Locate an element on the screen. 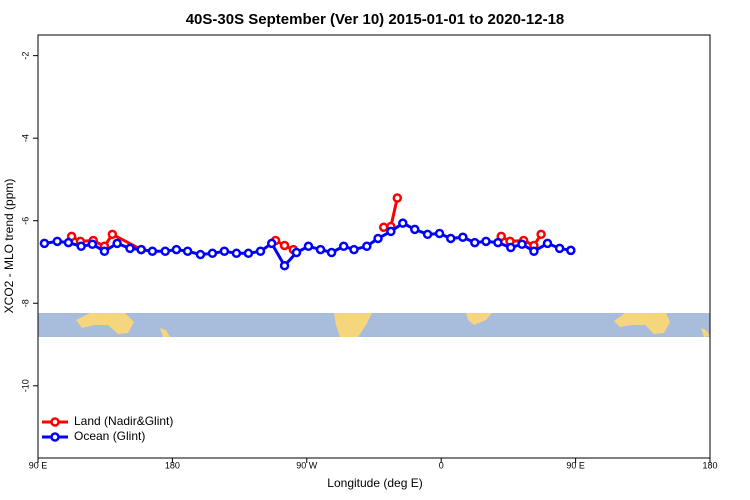 Image resolution: width=750 pixels, height=500 pixels. legend-label: Land (Nadir&Glint) is located at coordinates (123, 421).